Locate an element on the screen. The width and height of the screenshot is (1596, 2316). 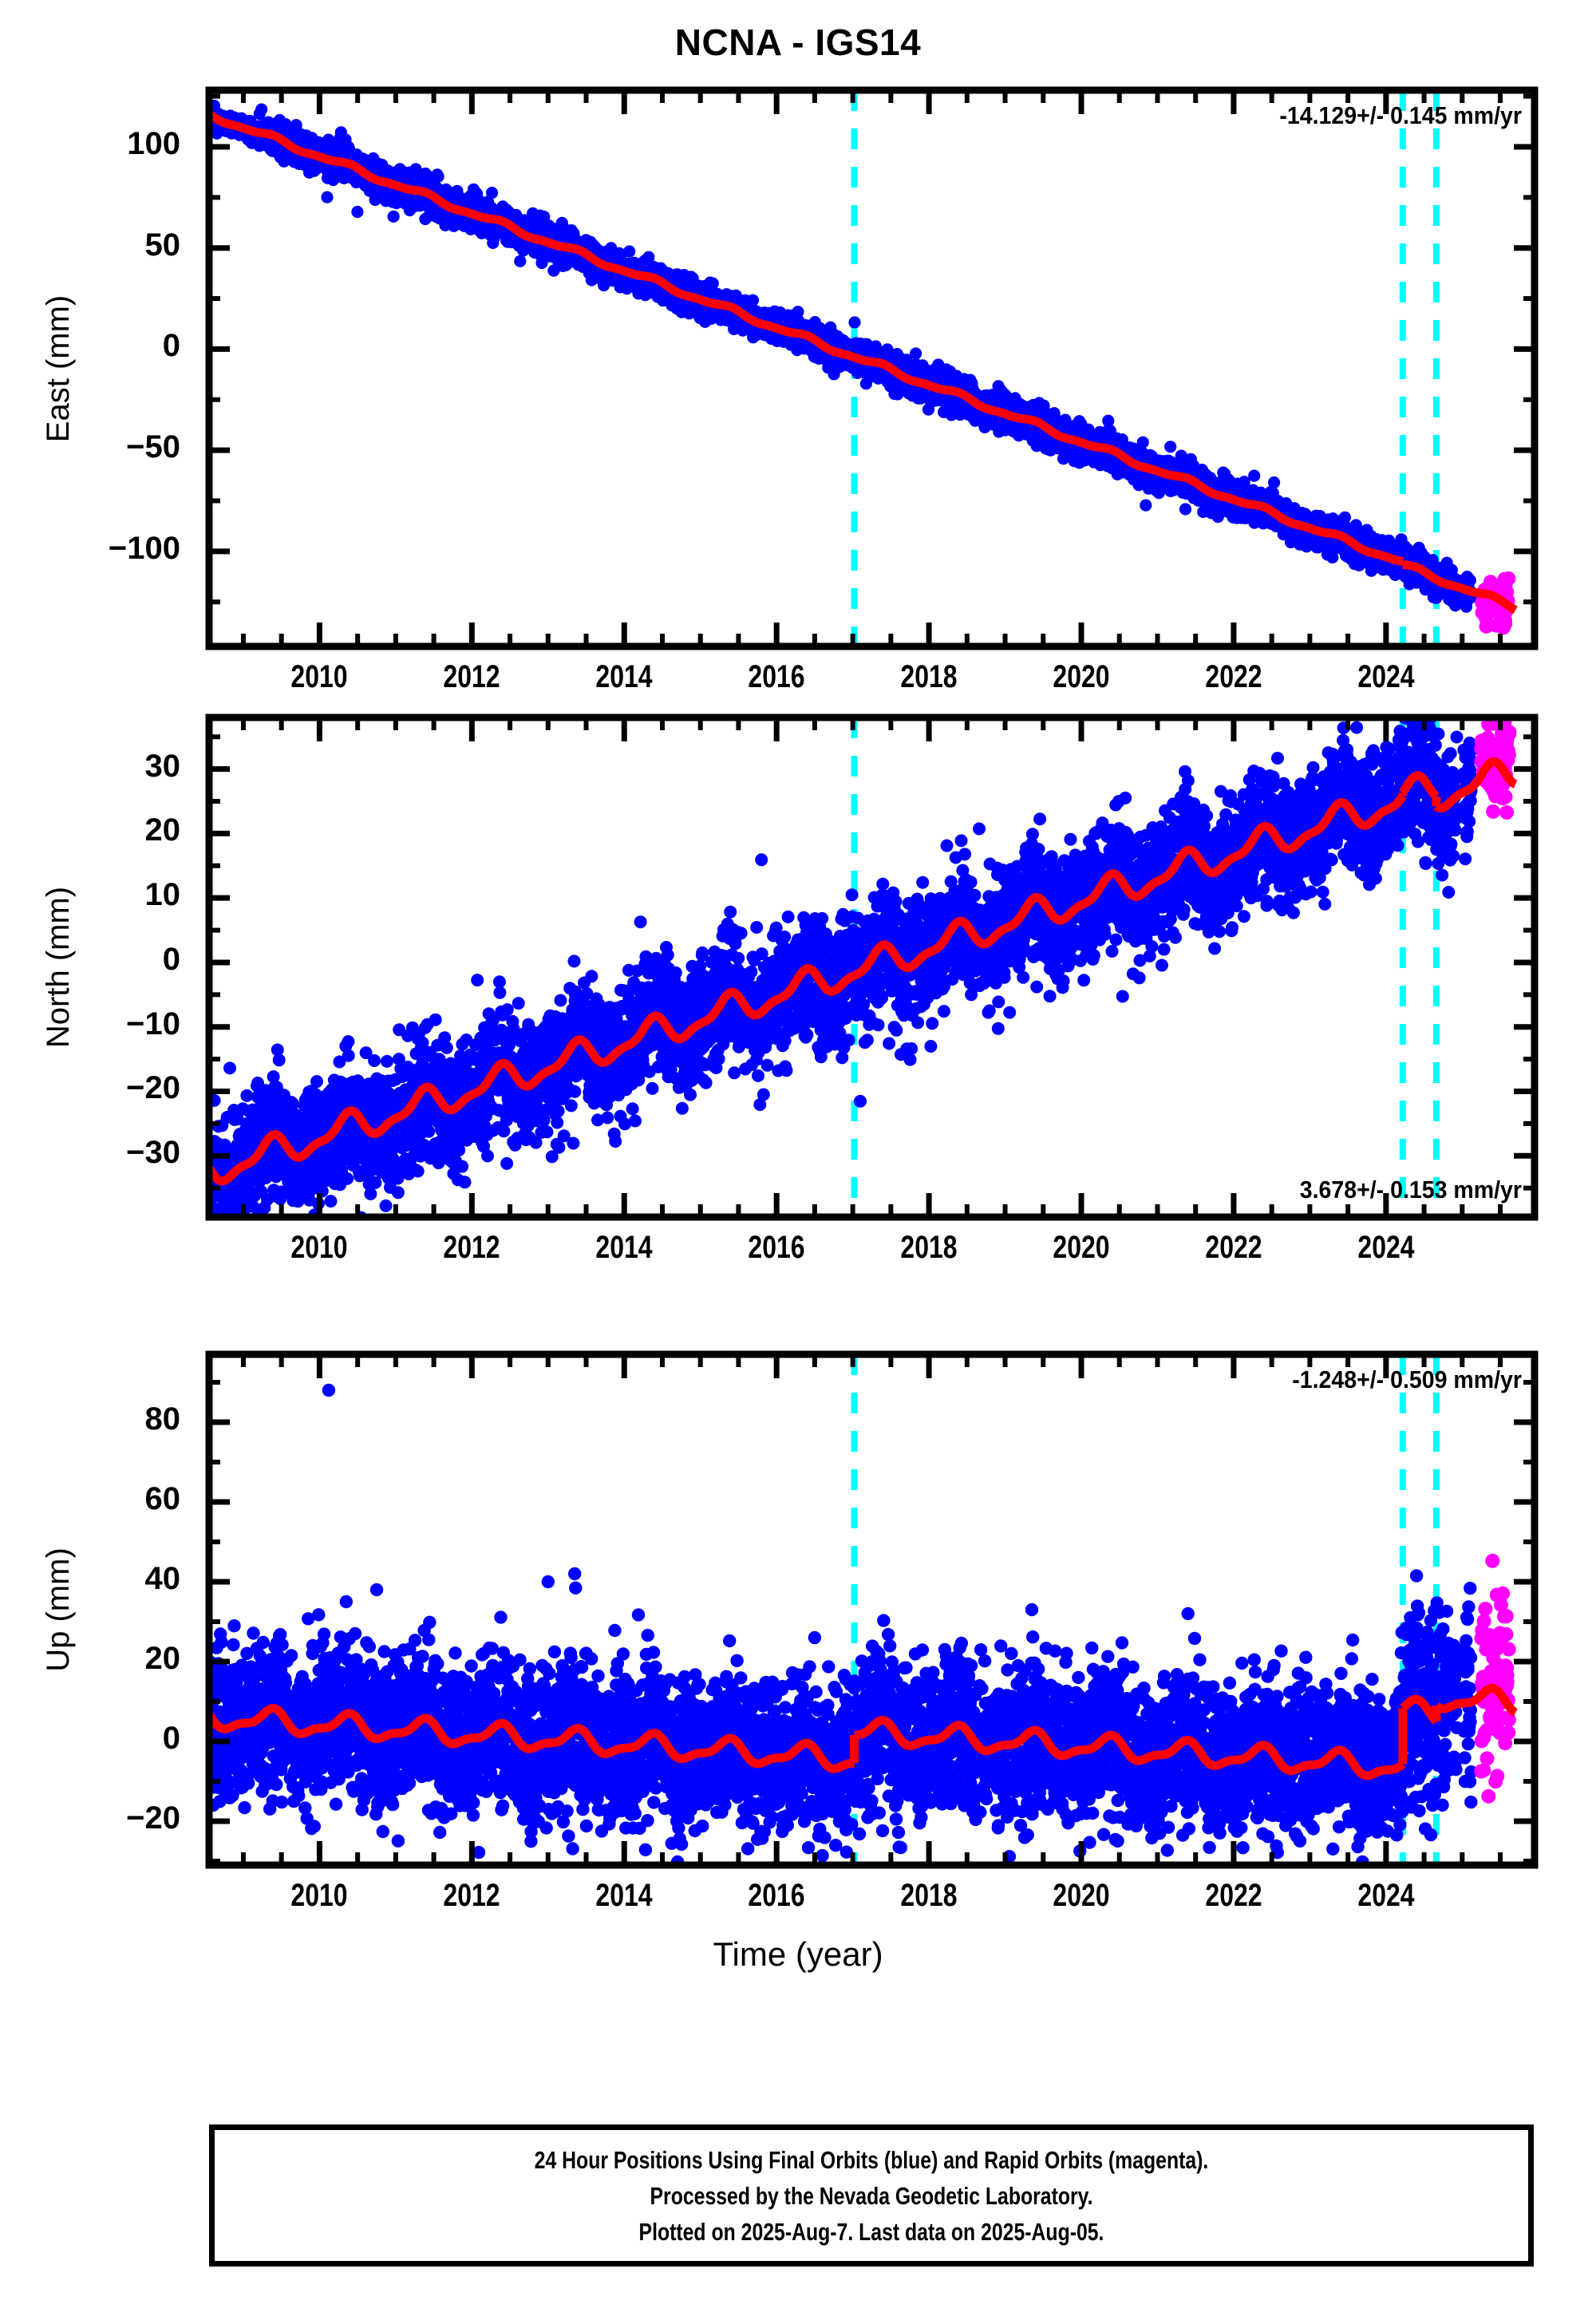
y-tick-label: 100 is located at coordinates (120, 144).